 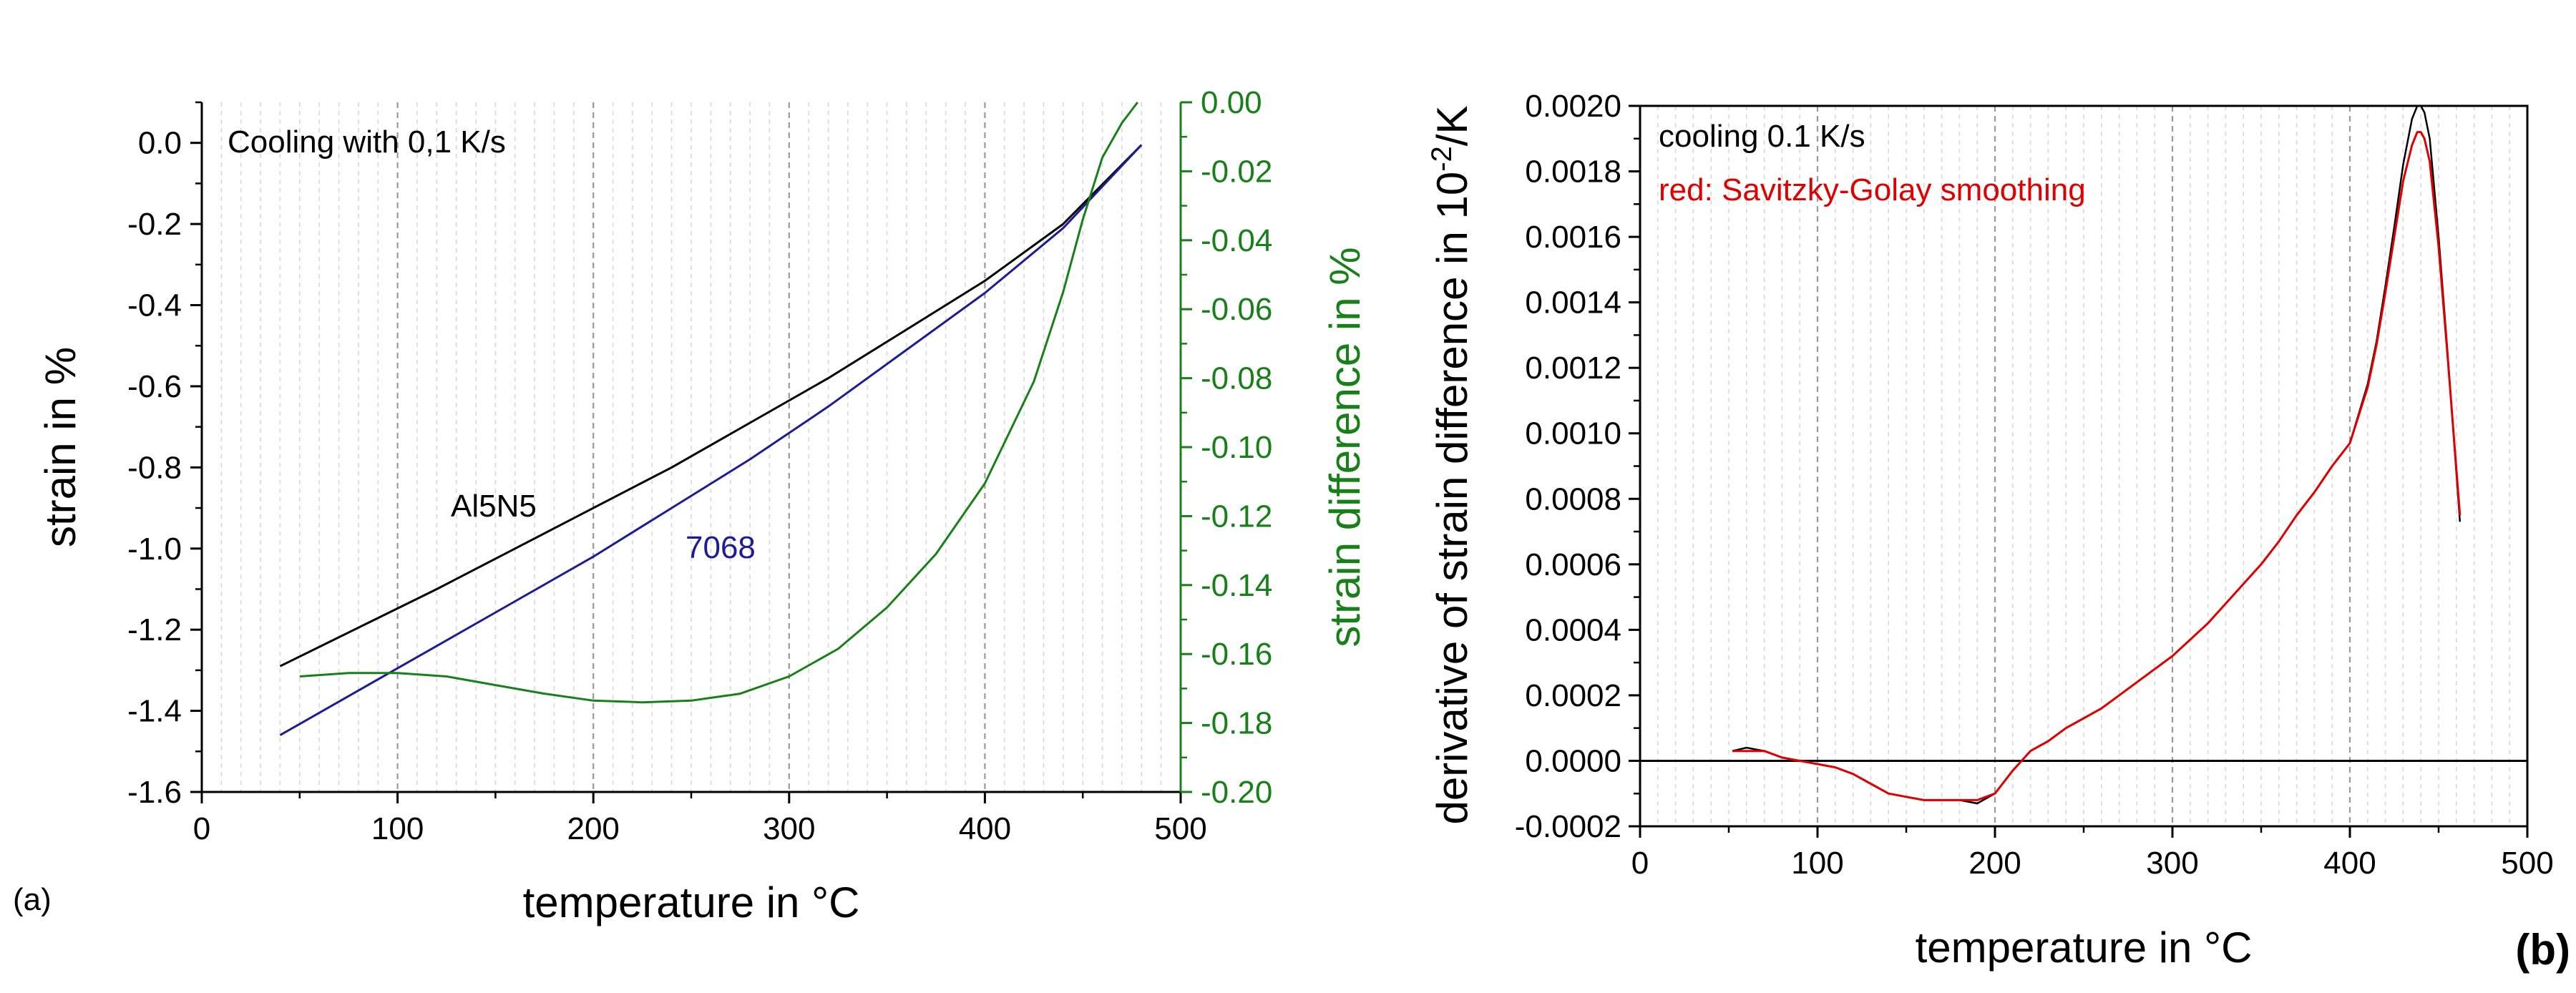 I want to click on panel-a-y-tick-label: -1.4, so click(x=154, y=711).